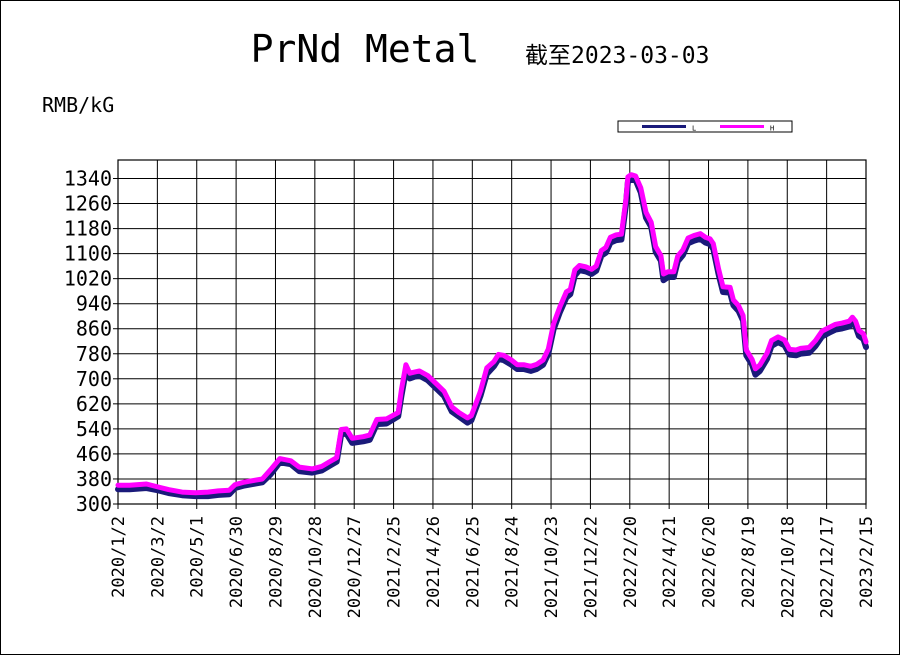 The height and width of the screenshot is (655, 900). Describe the element at coordinates (94, 379) in the screenshot. I see `y-tick-label: 700` at that location.